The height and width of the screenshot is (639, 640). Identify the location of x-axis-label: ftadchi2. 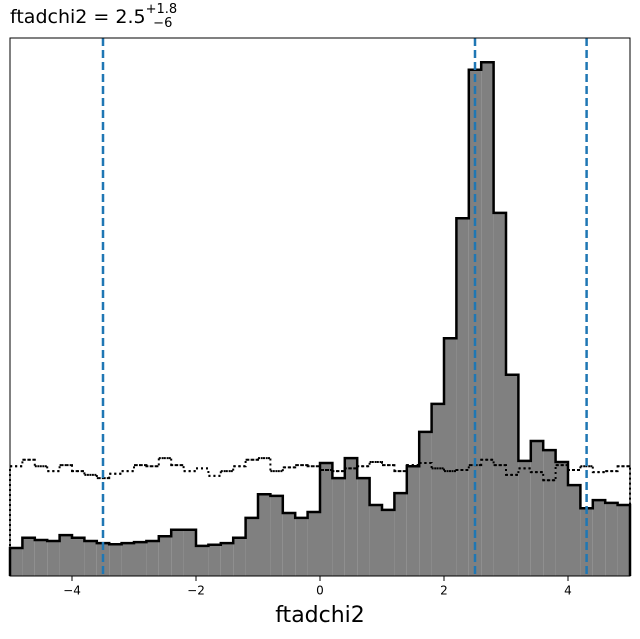
(320, 615).